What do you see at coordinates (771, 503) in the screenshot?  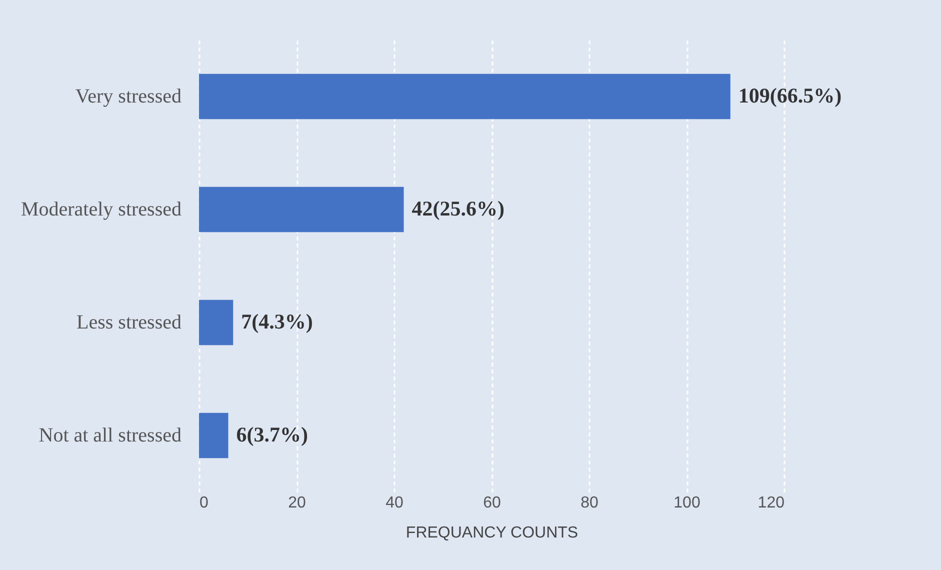 I see `x-tick-label: 120` at bounding box center [771, 503].